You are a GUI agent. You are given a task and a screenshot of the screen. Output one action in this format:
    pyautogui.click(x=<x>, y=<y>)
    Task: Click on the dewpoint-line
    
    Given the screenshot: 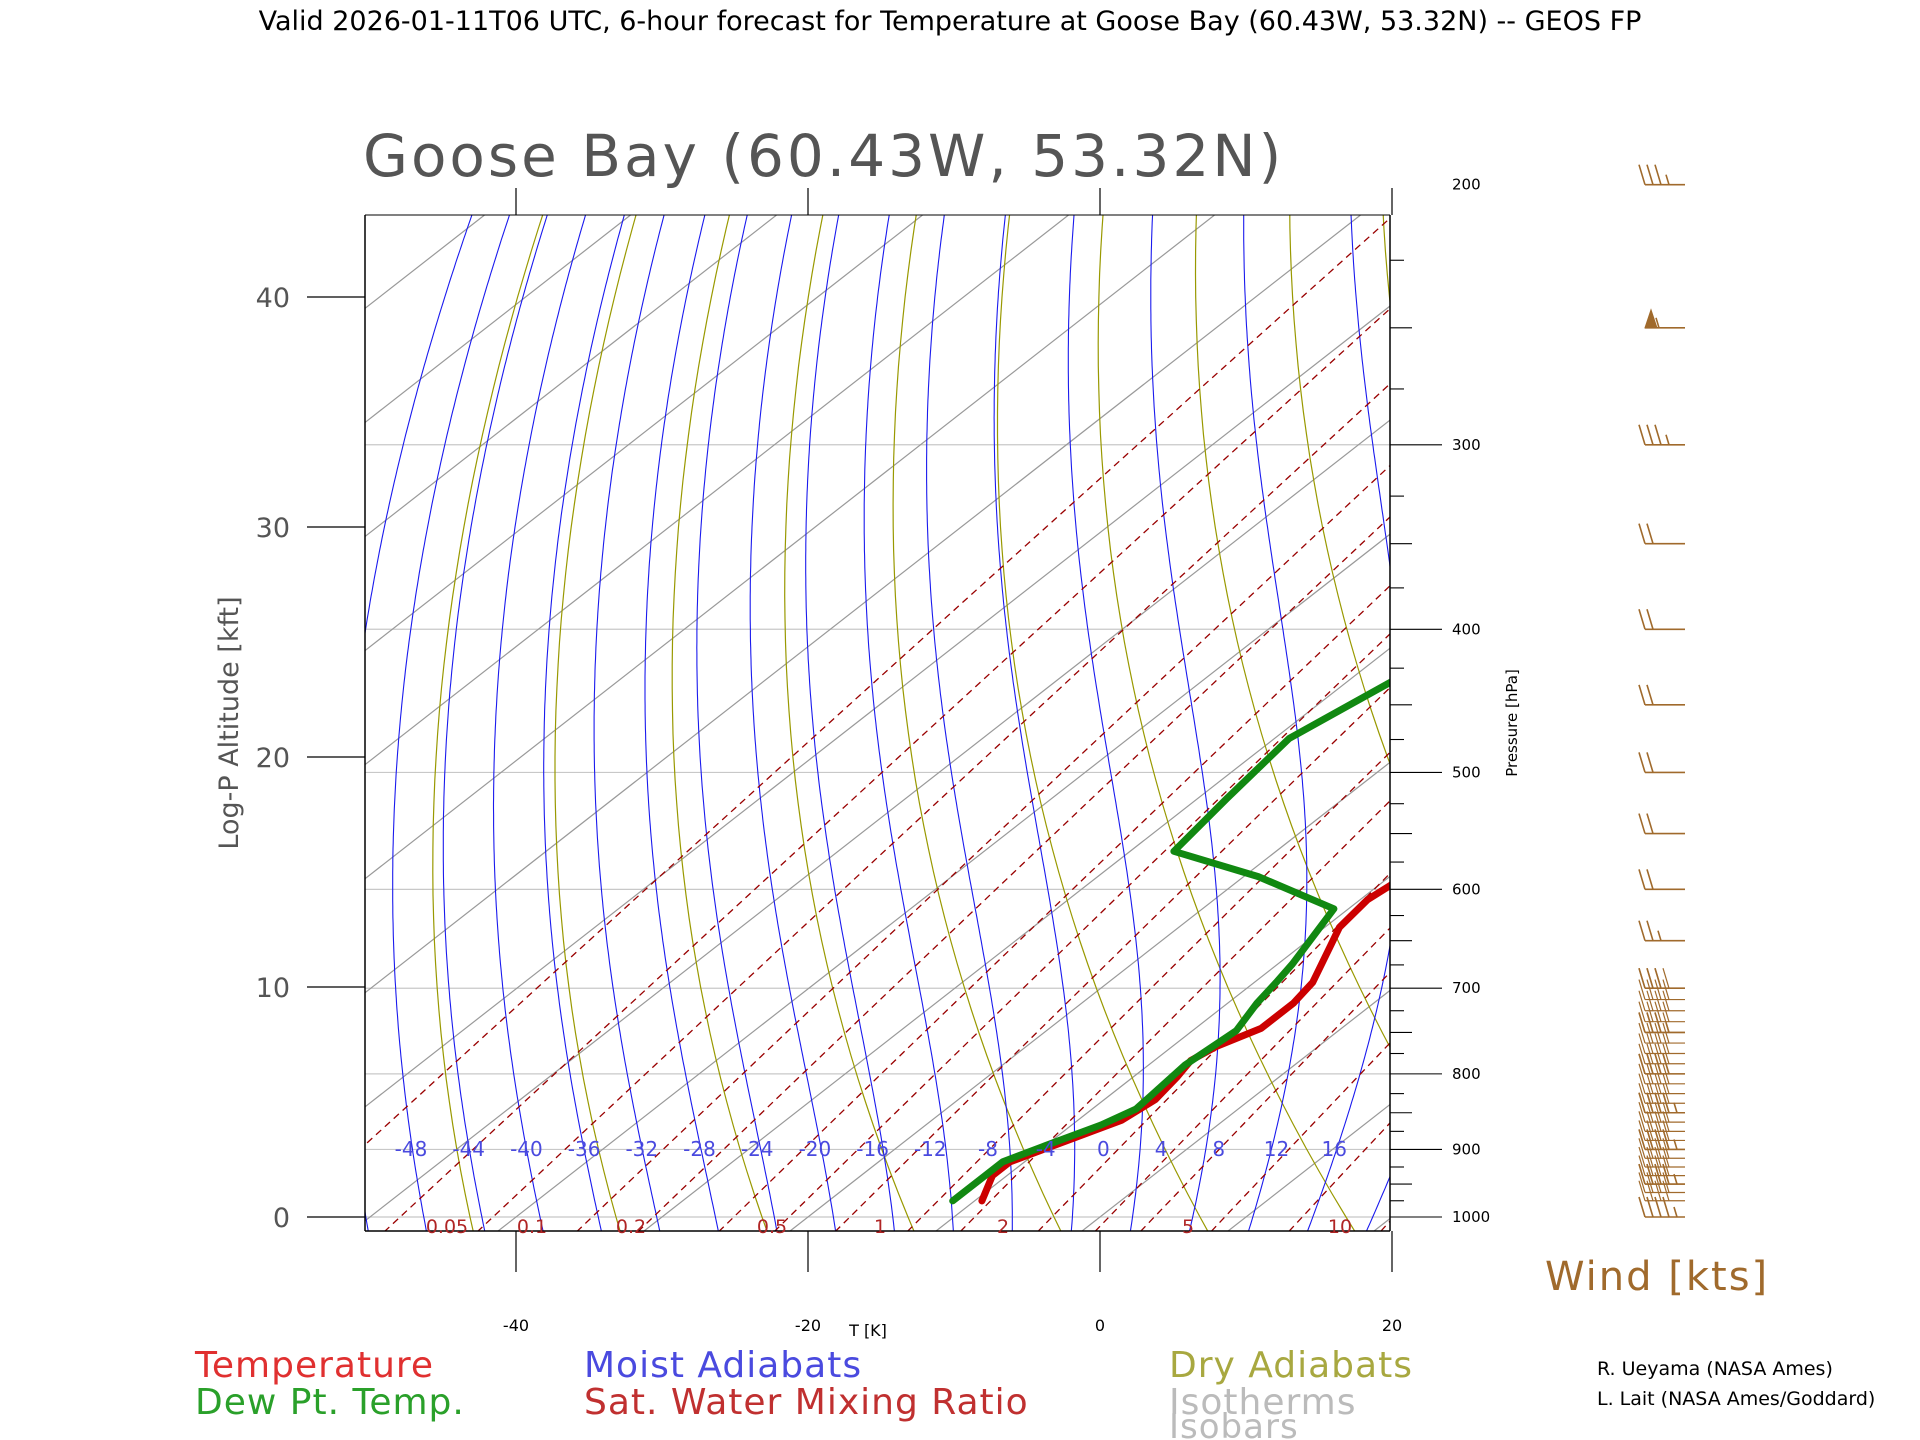 What is the action you would take?
    pyautogui.click(x=1169, y=941)
    